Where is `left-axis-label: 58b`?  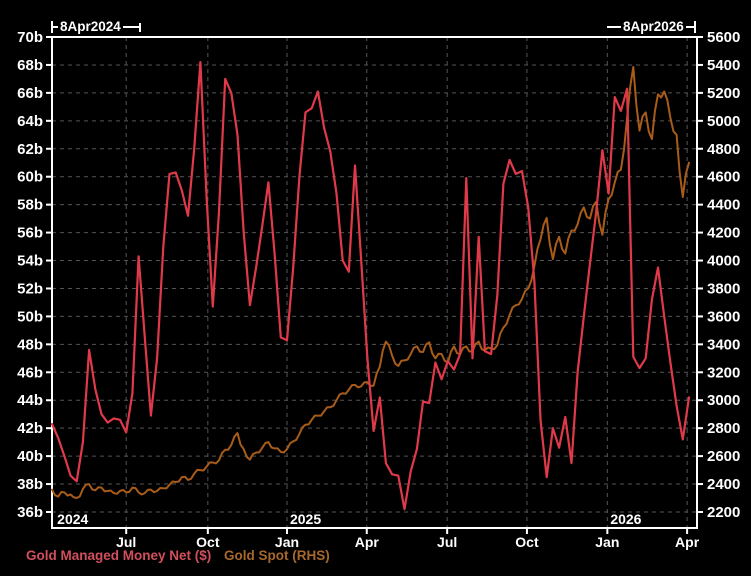 left-axis-label: 58b is located at coordinates (30, 205).